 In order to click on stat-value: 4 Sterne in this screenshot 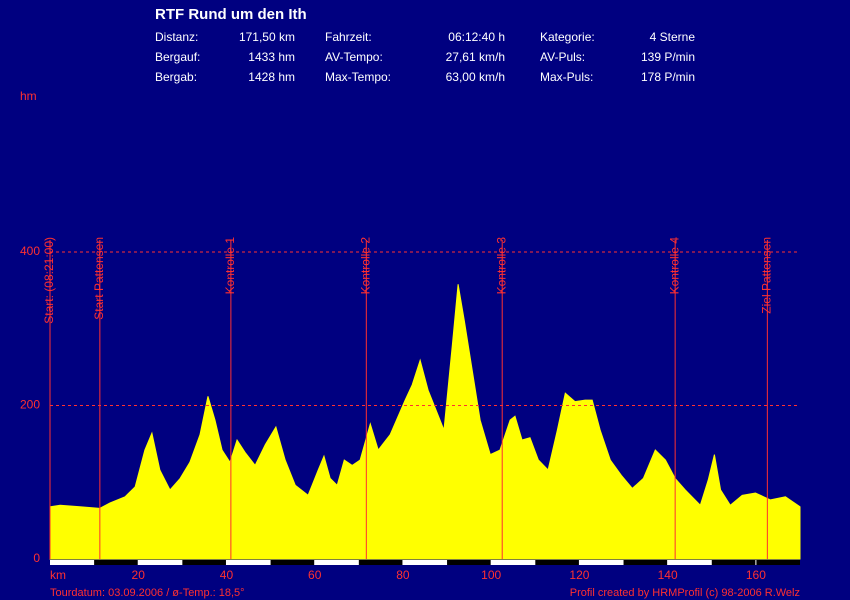, I will do `click(673, 37)`.